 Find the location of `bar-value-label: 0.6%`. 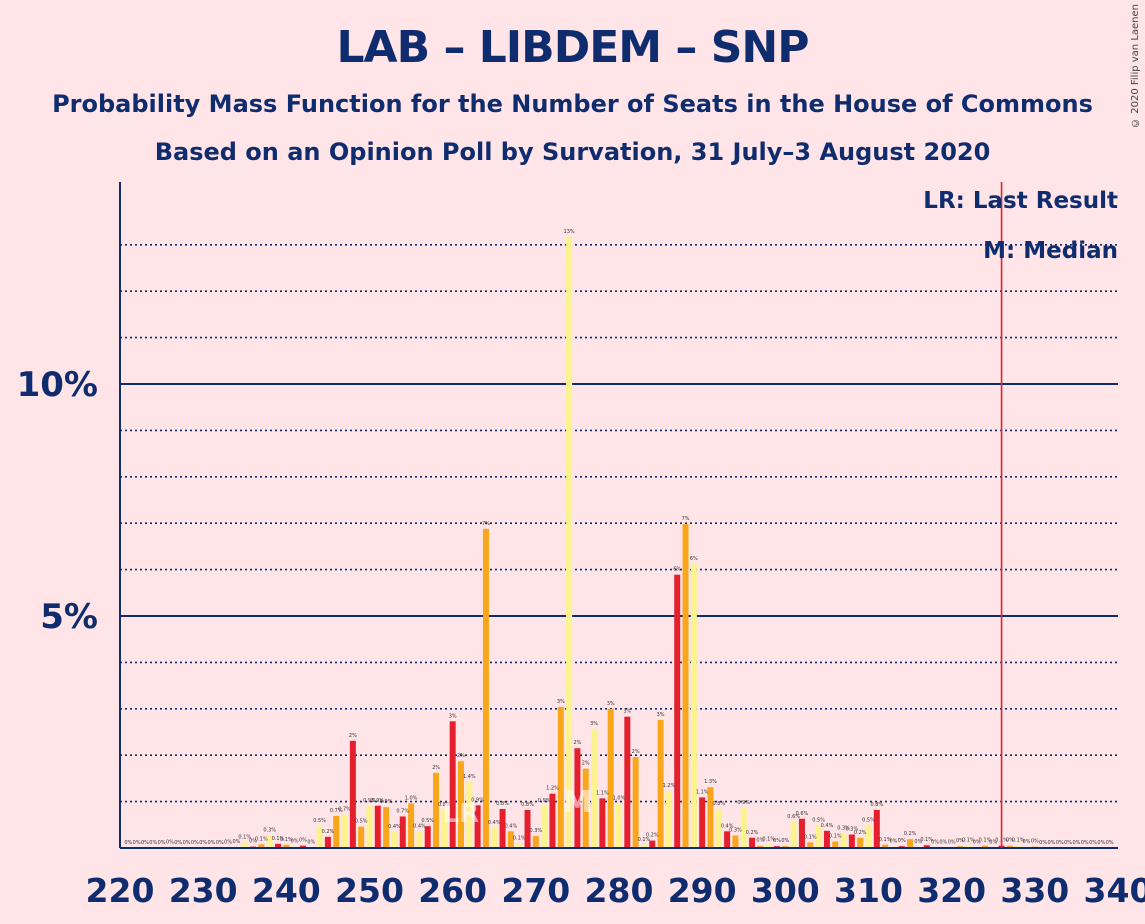

bar-value-label: 0.6% is located at coordinates (802, 814).